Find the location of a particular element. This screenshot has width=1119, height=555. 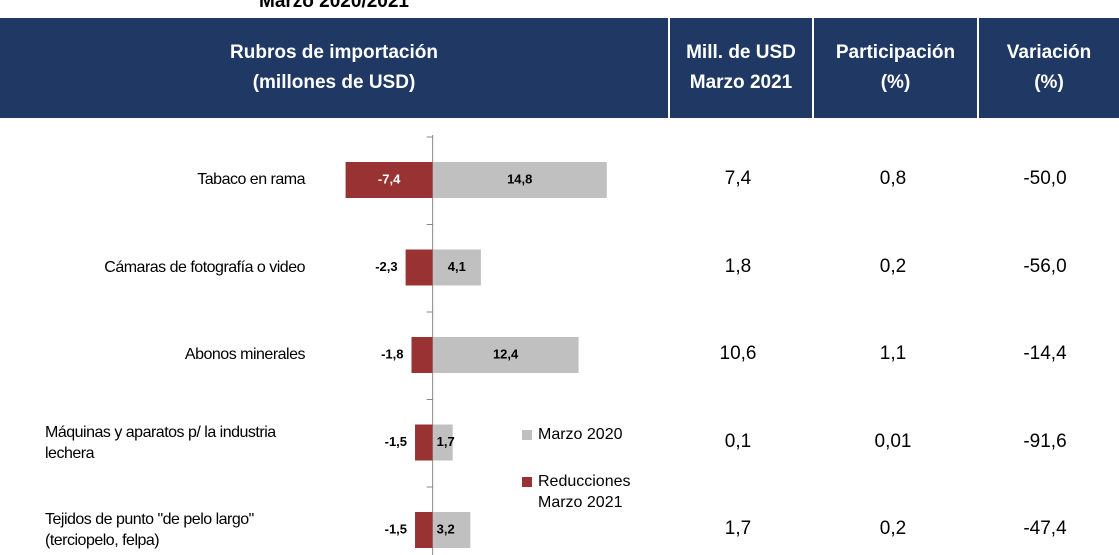

value-label: -7,4 is located at coordinates (389, 178).